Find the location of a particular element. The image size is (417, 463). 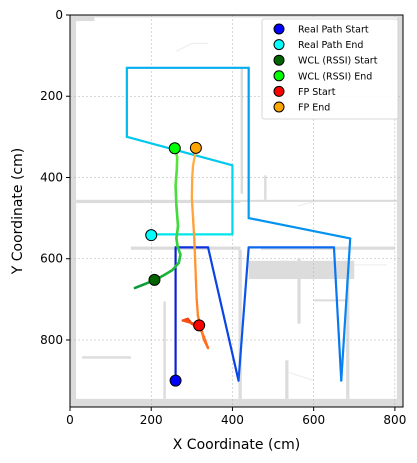

legend-label: Real Path End is located at coordinates (330, 45).